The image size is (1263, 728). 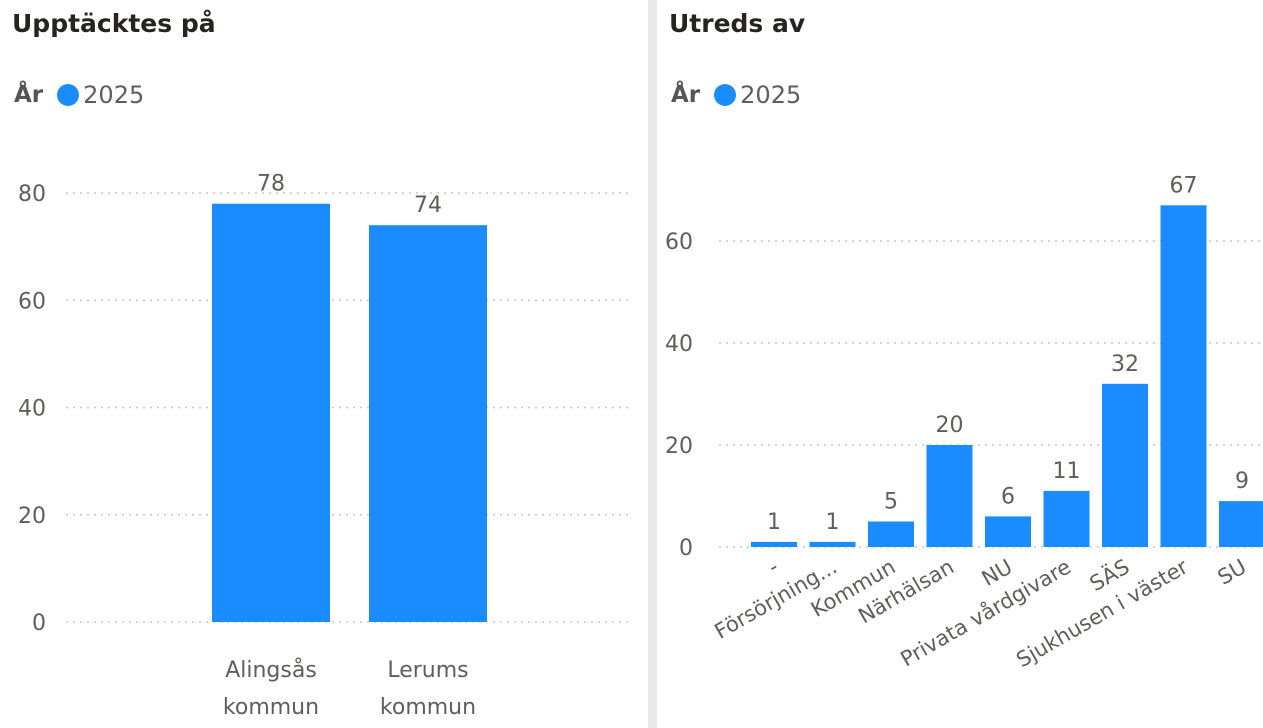 What do you see at coordinates (737, 23) in the screenshot?
I see `chart-title: Utreds av` at bounding box center [737, 23].